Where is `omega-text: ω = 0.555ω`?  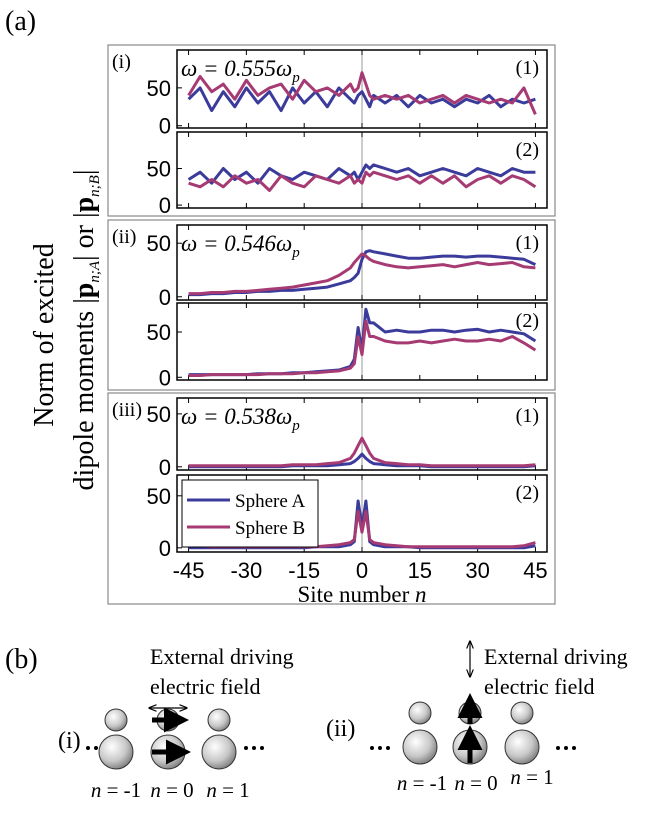 omega-text: ω = 0.555ω is located at coordinates (236, 68).